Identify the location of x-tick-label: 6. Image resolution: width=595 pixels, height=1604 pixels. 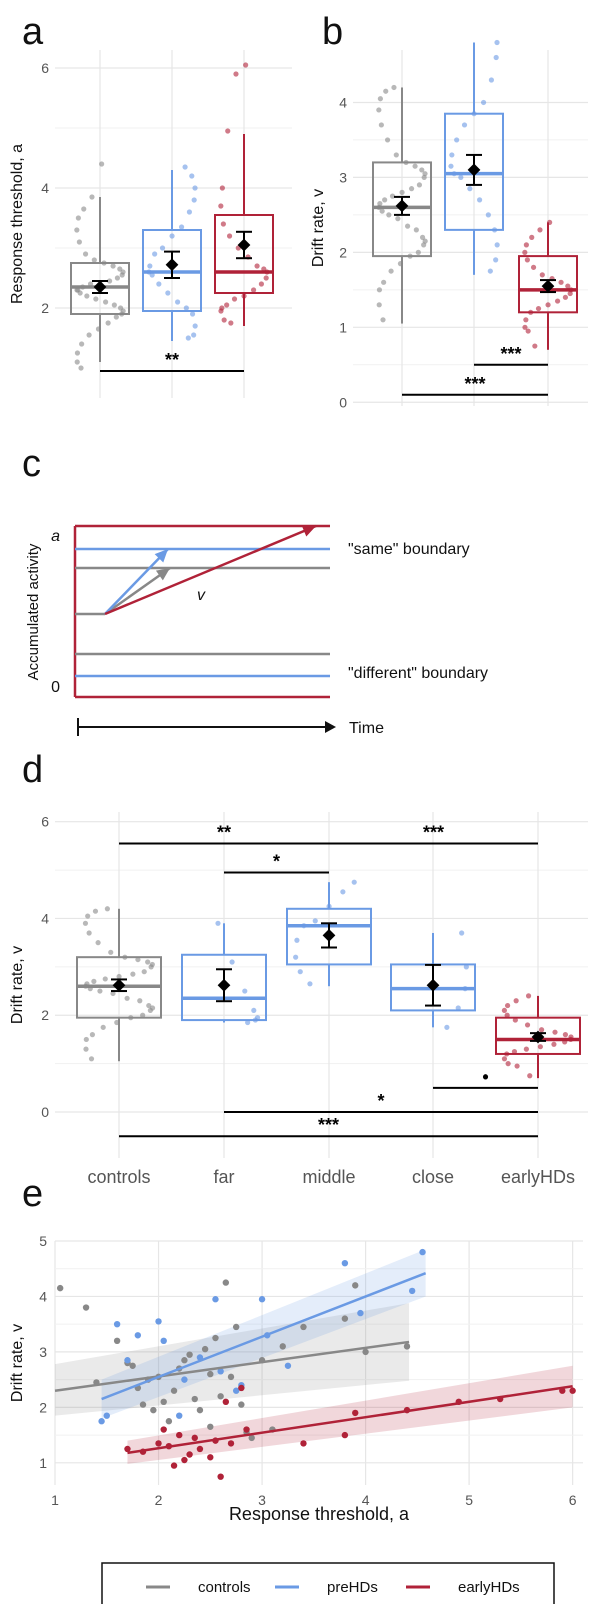
(573, 1500).